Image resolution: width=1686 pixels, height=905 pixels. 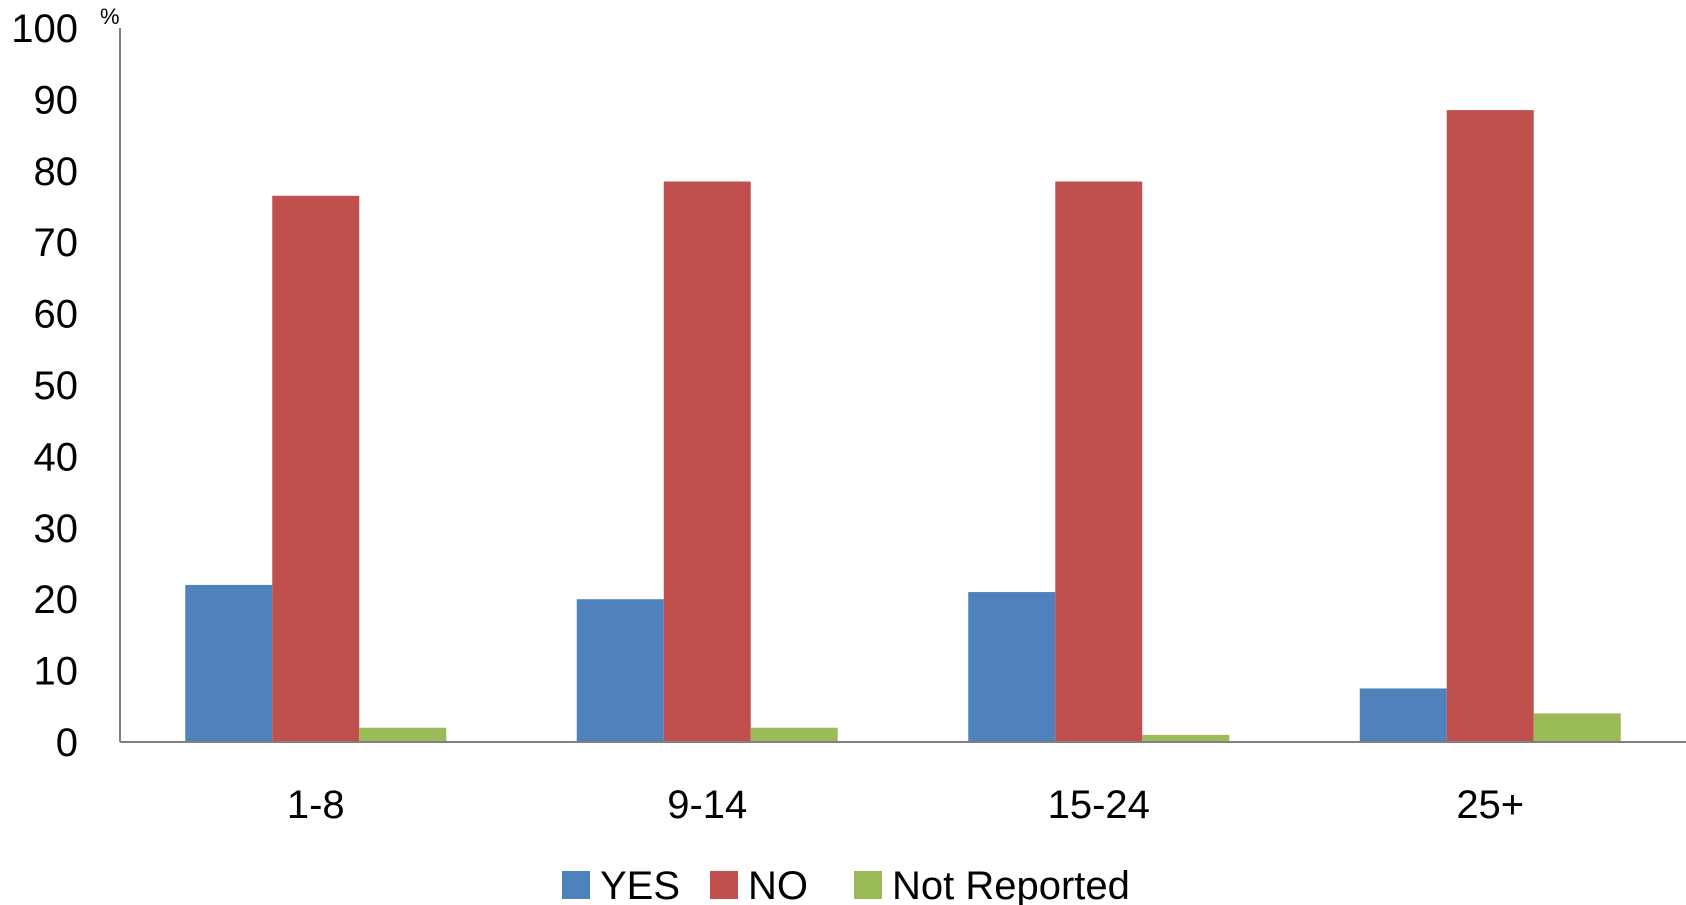 What do you see at coordinates (1577, 727) in the screenshot?
I see `bar-not-reported-25+` at bounding box center [1577, 727].